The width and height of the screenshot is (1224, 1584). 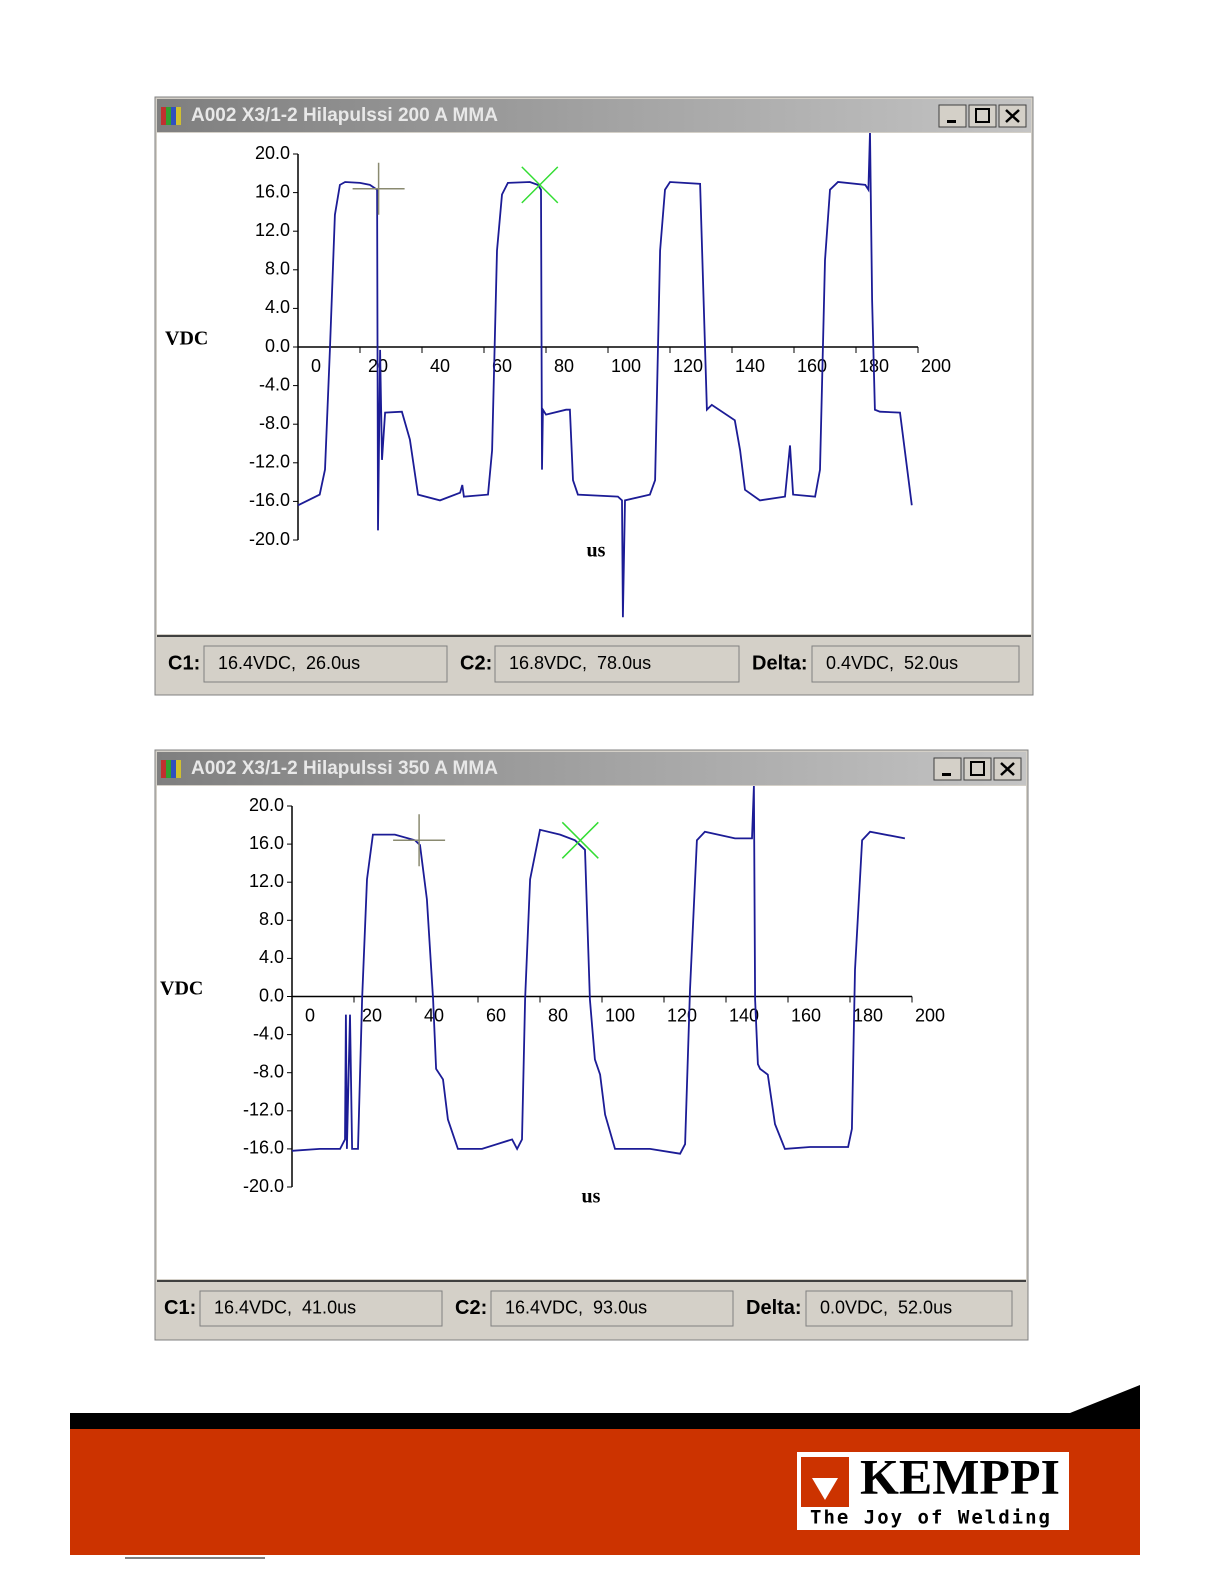 I want to click on window-title: A002 X3/1-2 Hilapulssi 350 A MMA, so click(x=344, y=768).